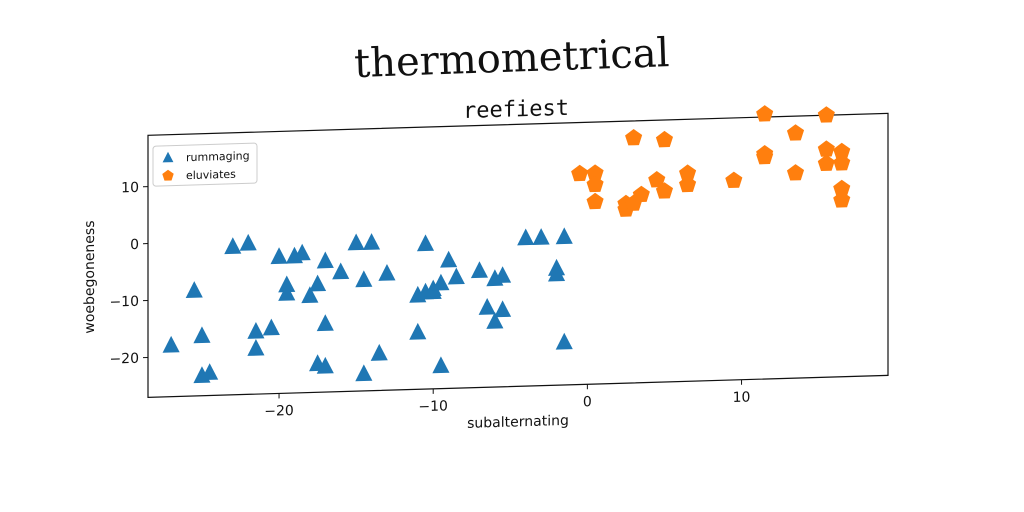 Image resolution: width=1024 pixels, height=512 pixels. Describe the element at coordinates (130, 188) in the screenshot. I see `y-tick-label: 10` at that location.